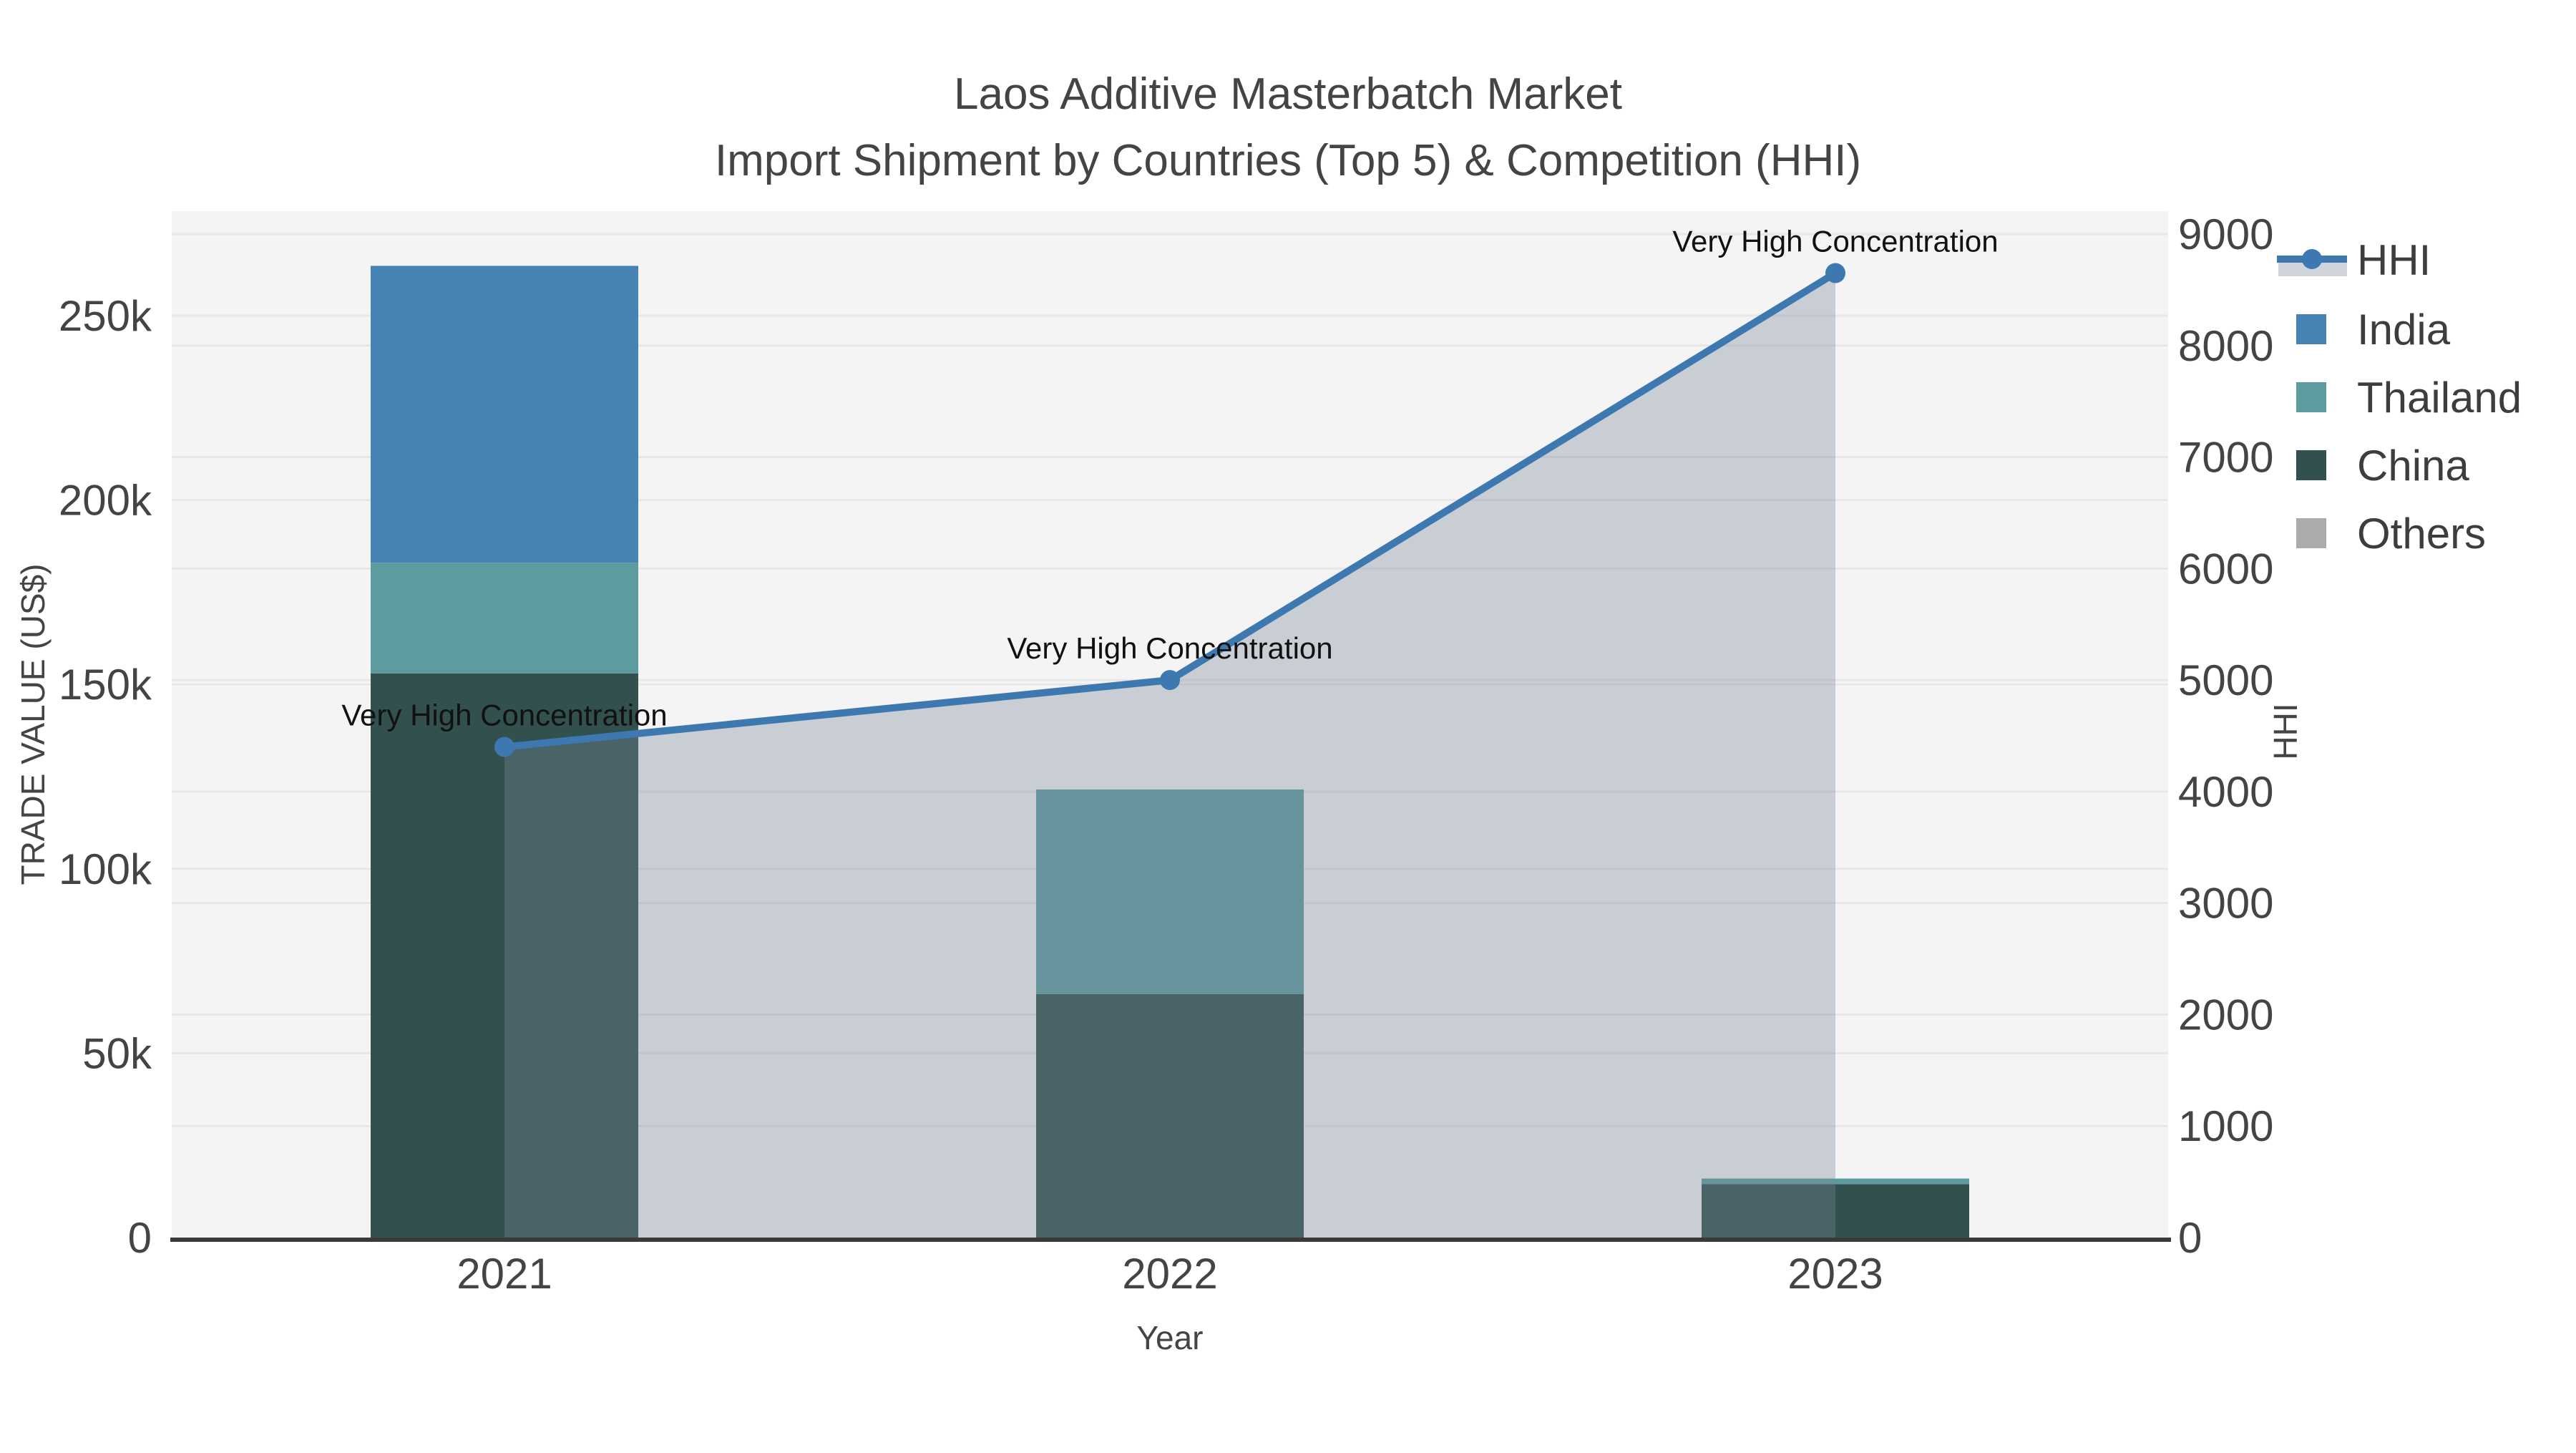  Describe the element at coordinates (2439, 398) in the screenshot. I see `legend-label-thailand: Thailand` at that location.